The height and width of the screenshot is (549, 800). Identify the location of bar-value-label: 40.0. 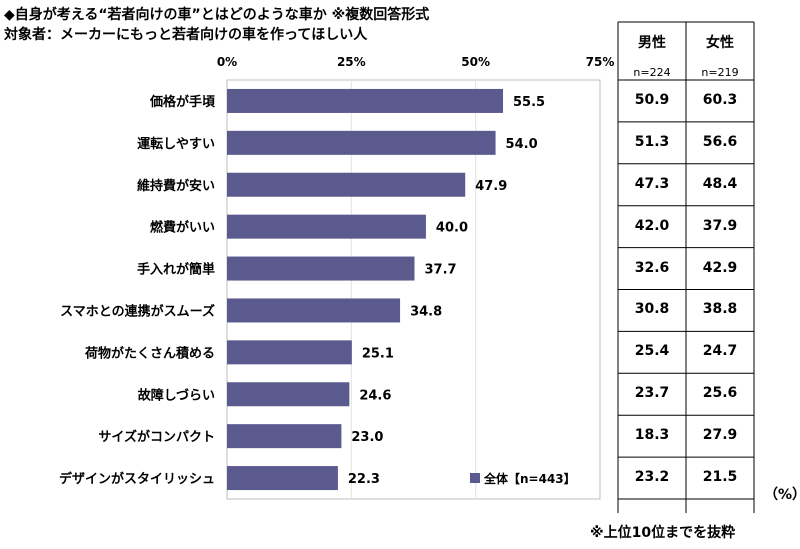
(452, 228).